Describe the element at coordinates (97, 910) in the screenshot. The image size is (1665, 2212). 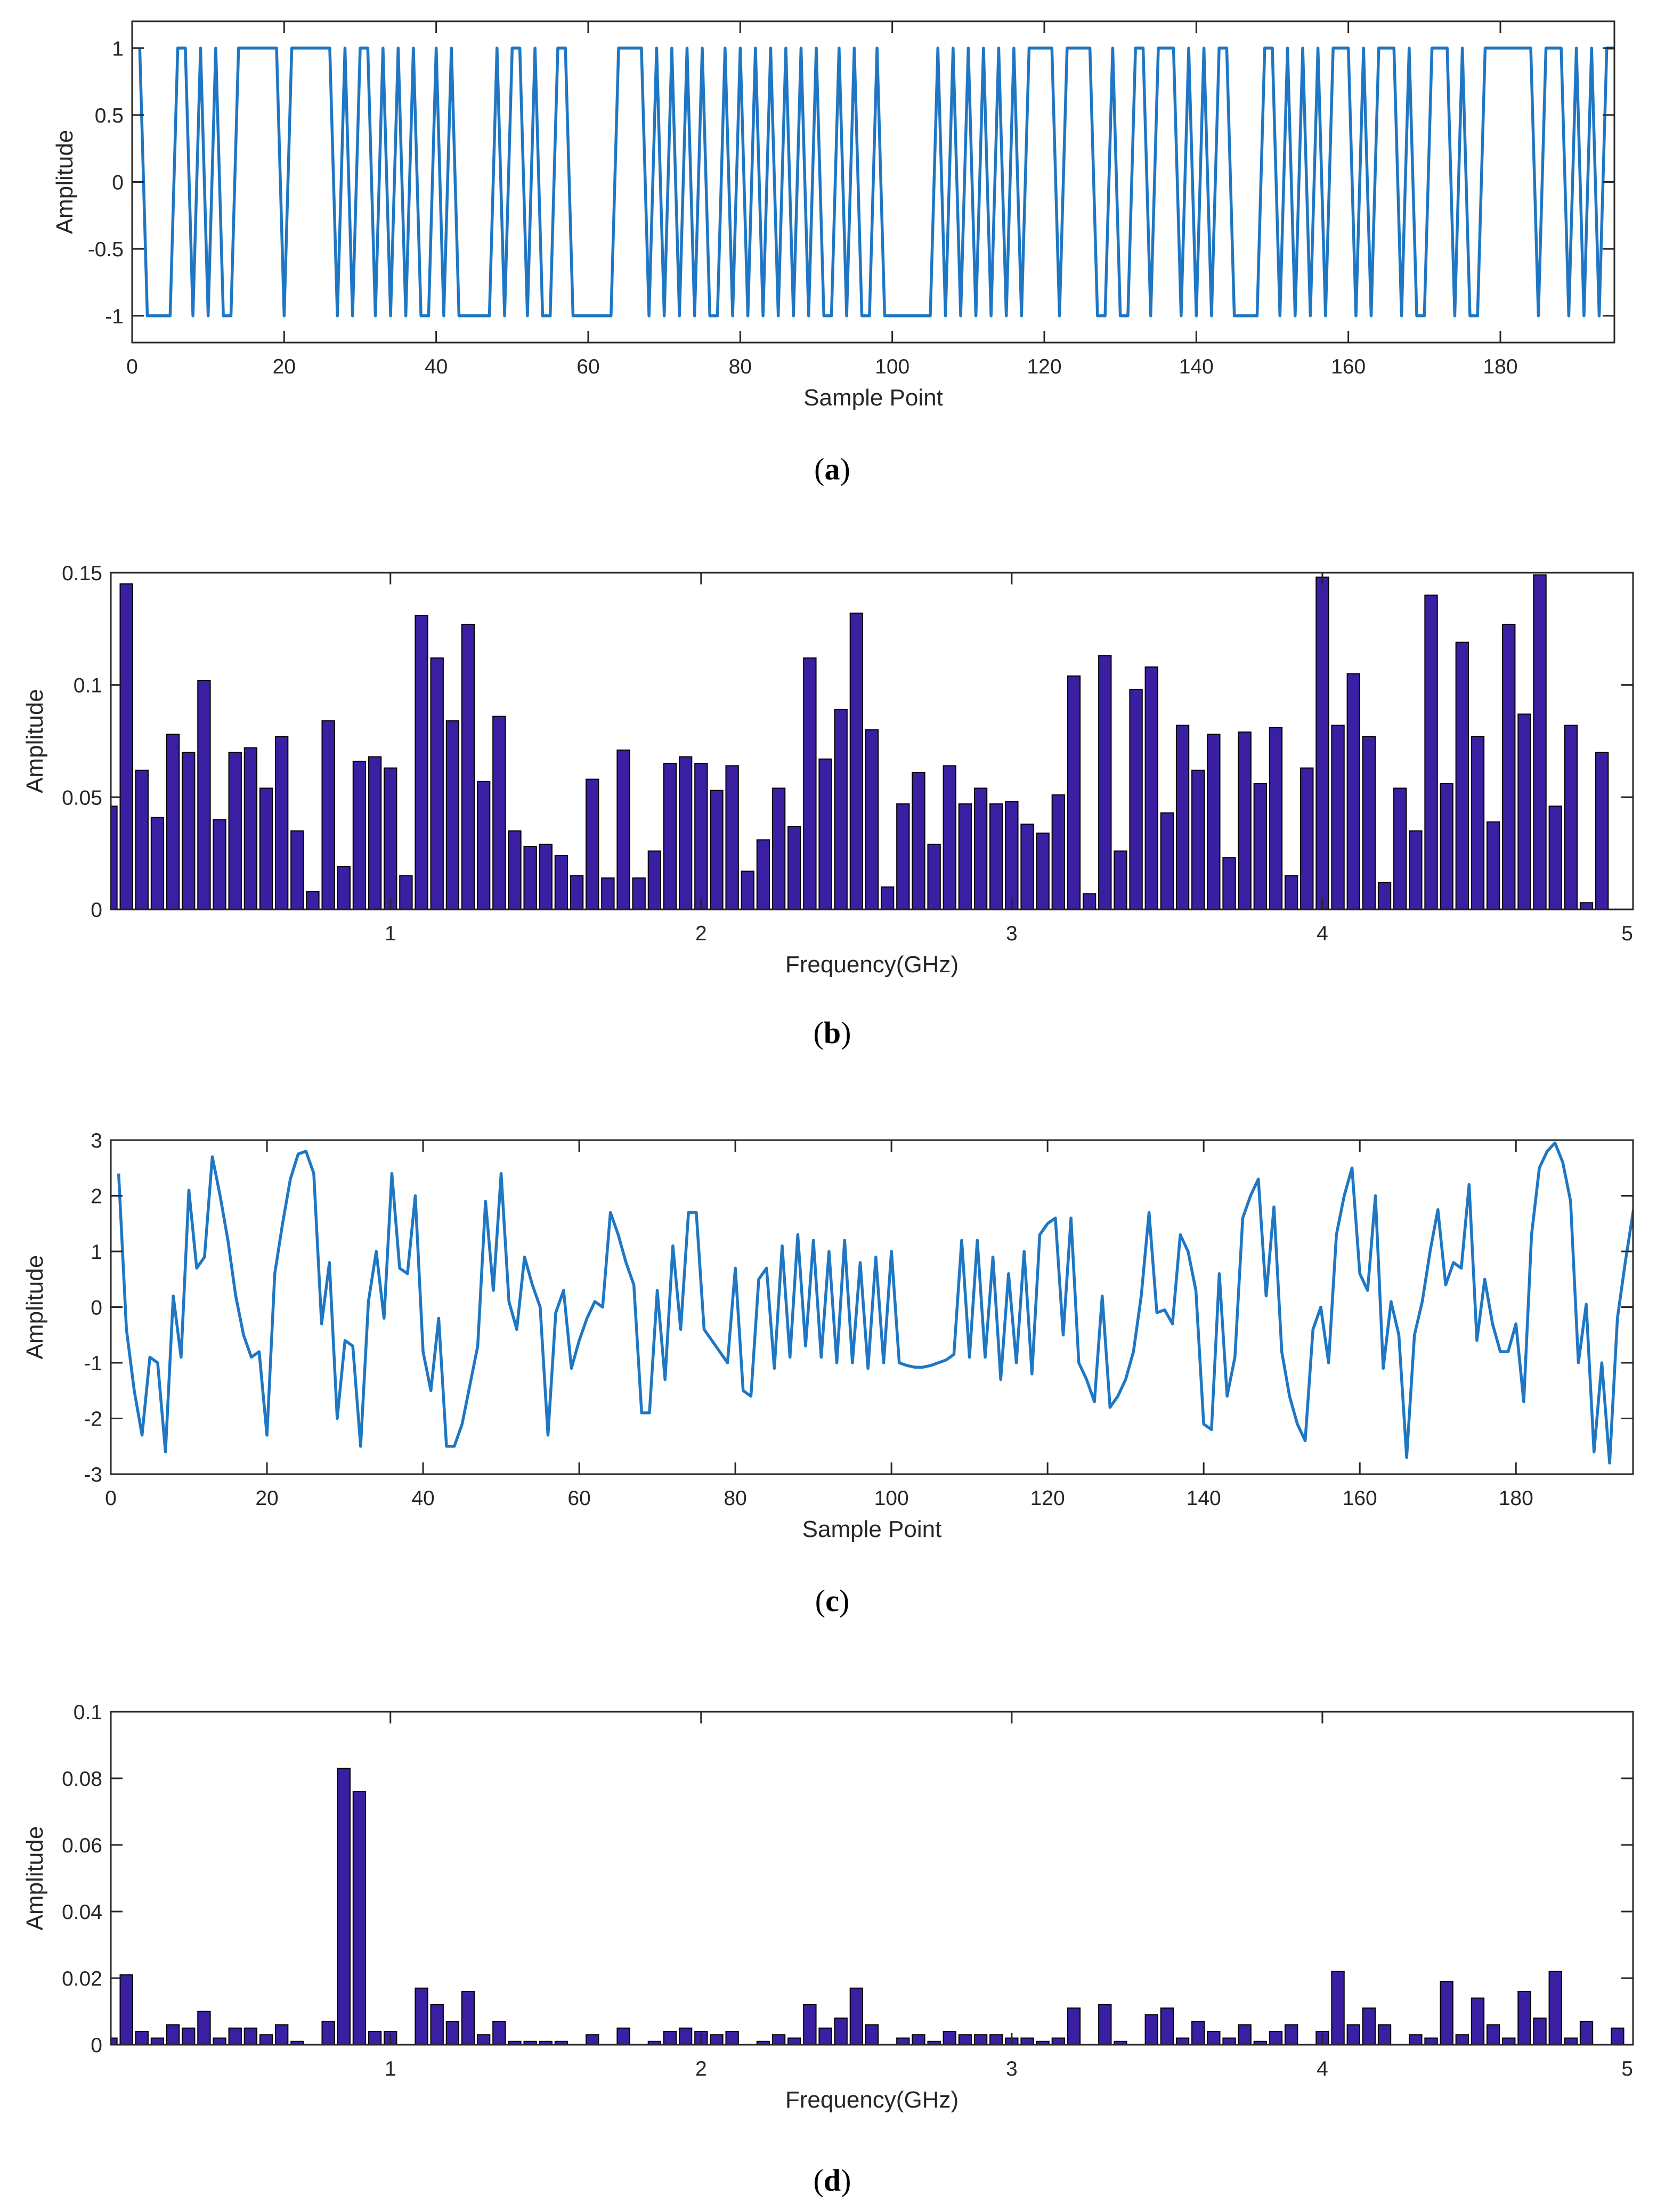
I see `y-tick-label: 0` at that location.